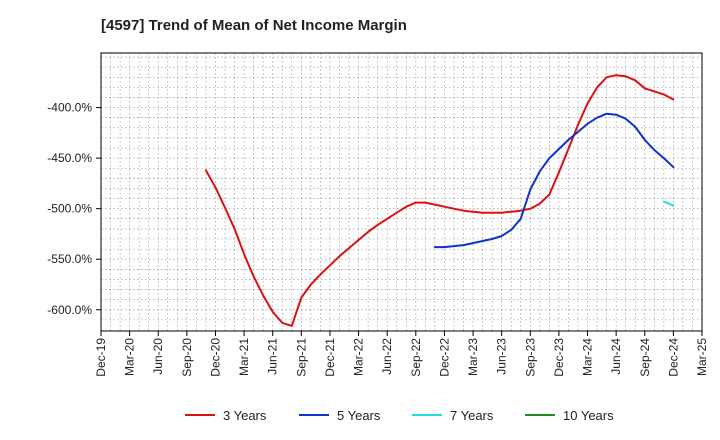  I want to click on x-tick-label: Jun-23, so click(502, 356).